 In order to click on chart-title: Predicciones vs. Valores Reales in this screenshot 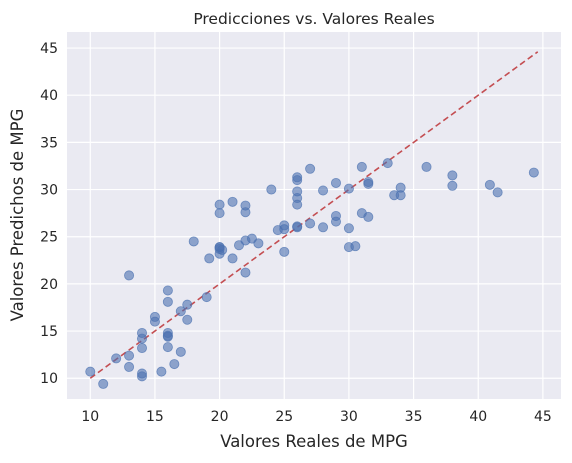, I will do `click(313, 19)`.